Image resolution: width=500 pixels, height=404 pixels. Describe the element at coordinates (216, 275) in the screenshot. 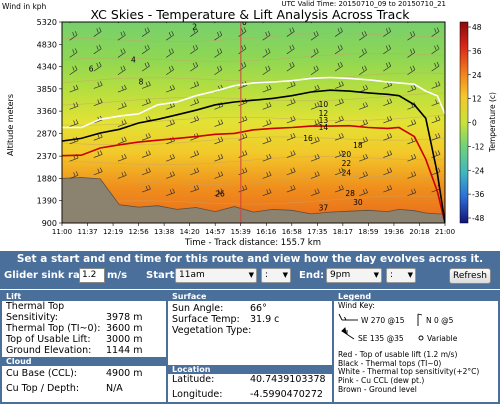

I see `start-hour-select: 11am ▼` at that location.